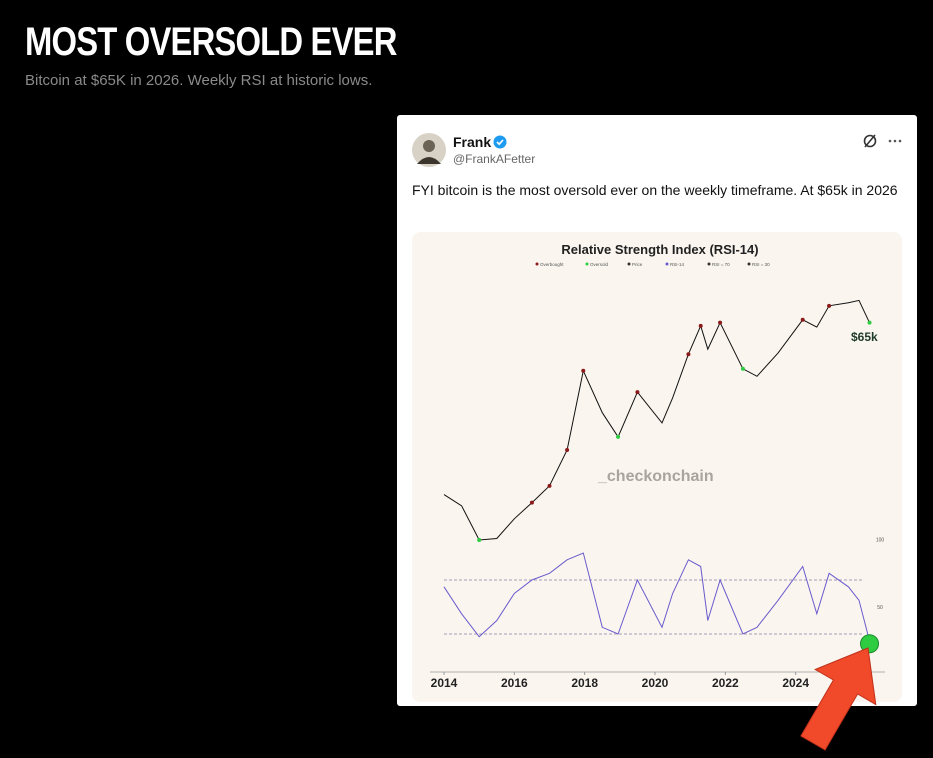 The image size is (933, 758). What do you see at coordinates (514, 683) in the screenshot?
I see `x-tick-label: 2016` at bounding box center [514, 683].